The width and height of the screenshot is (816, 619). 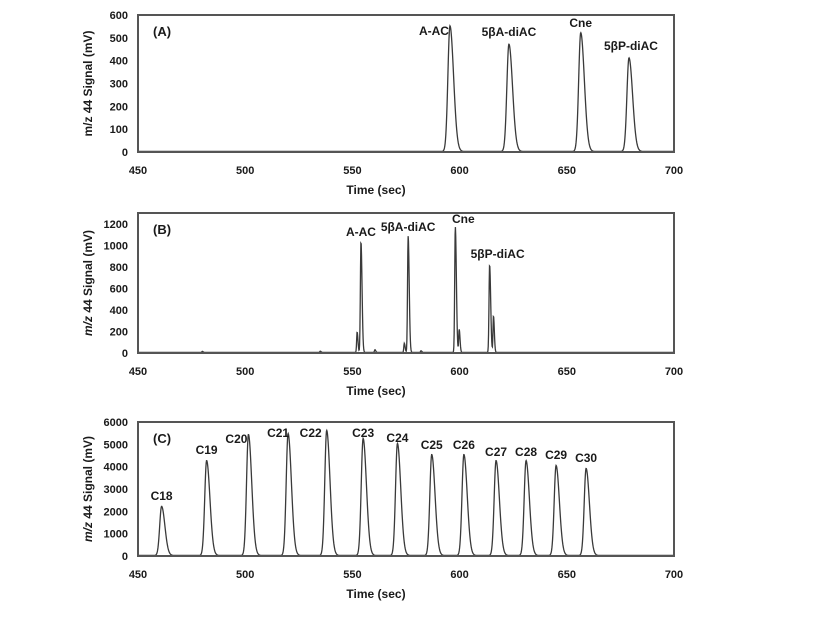 I want to click on peak-label: C27, so click(x=496, y=452).